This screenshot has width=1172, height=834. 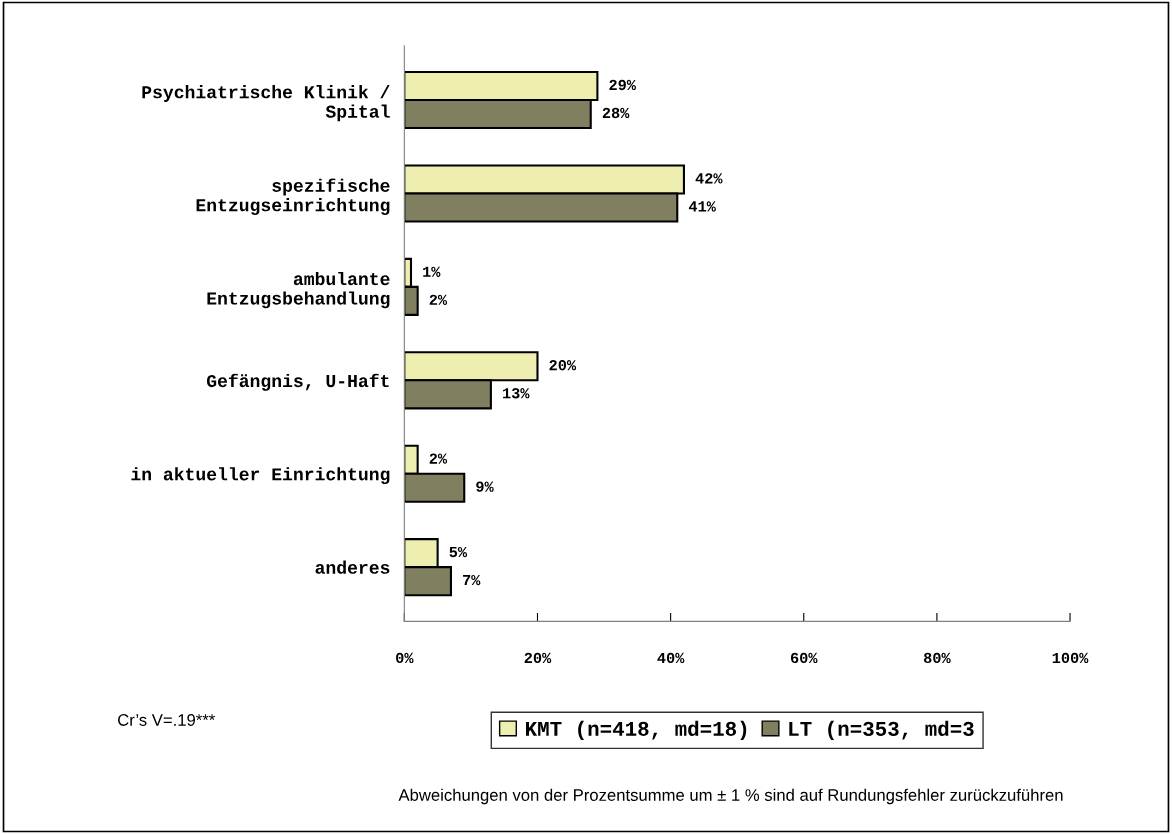 I want to click on y-tick-label: Gefängnis, U-Haft, so click(x=297, y=382).